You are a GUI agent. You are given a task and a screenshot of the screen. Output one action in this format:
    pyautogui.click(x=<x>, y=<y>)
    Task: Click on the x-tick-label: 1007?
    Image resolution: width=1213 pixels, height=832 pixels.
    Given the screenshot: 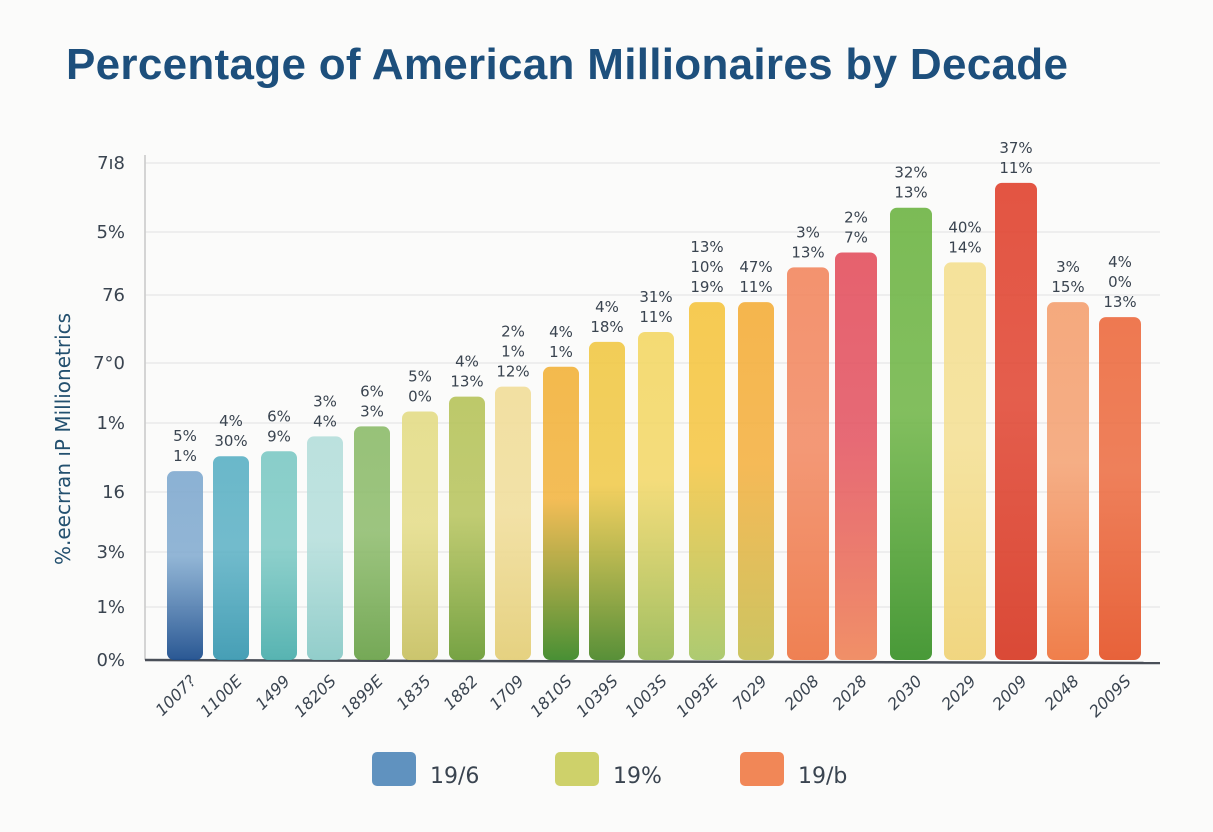 What is the action you would take?
    pyautogui.click(x=176, y=695)
    